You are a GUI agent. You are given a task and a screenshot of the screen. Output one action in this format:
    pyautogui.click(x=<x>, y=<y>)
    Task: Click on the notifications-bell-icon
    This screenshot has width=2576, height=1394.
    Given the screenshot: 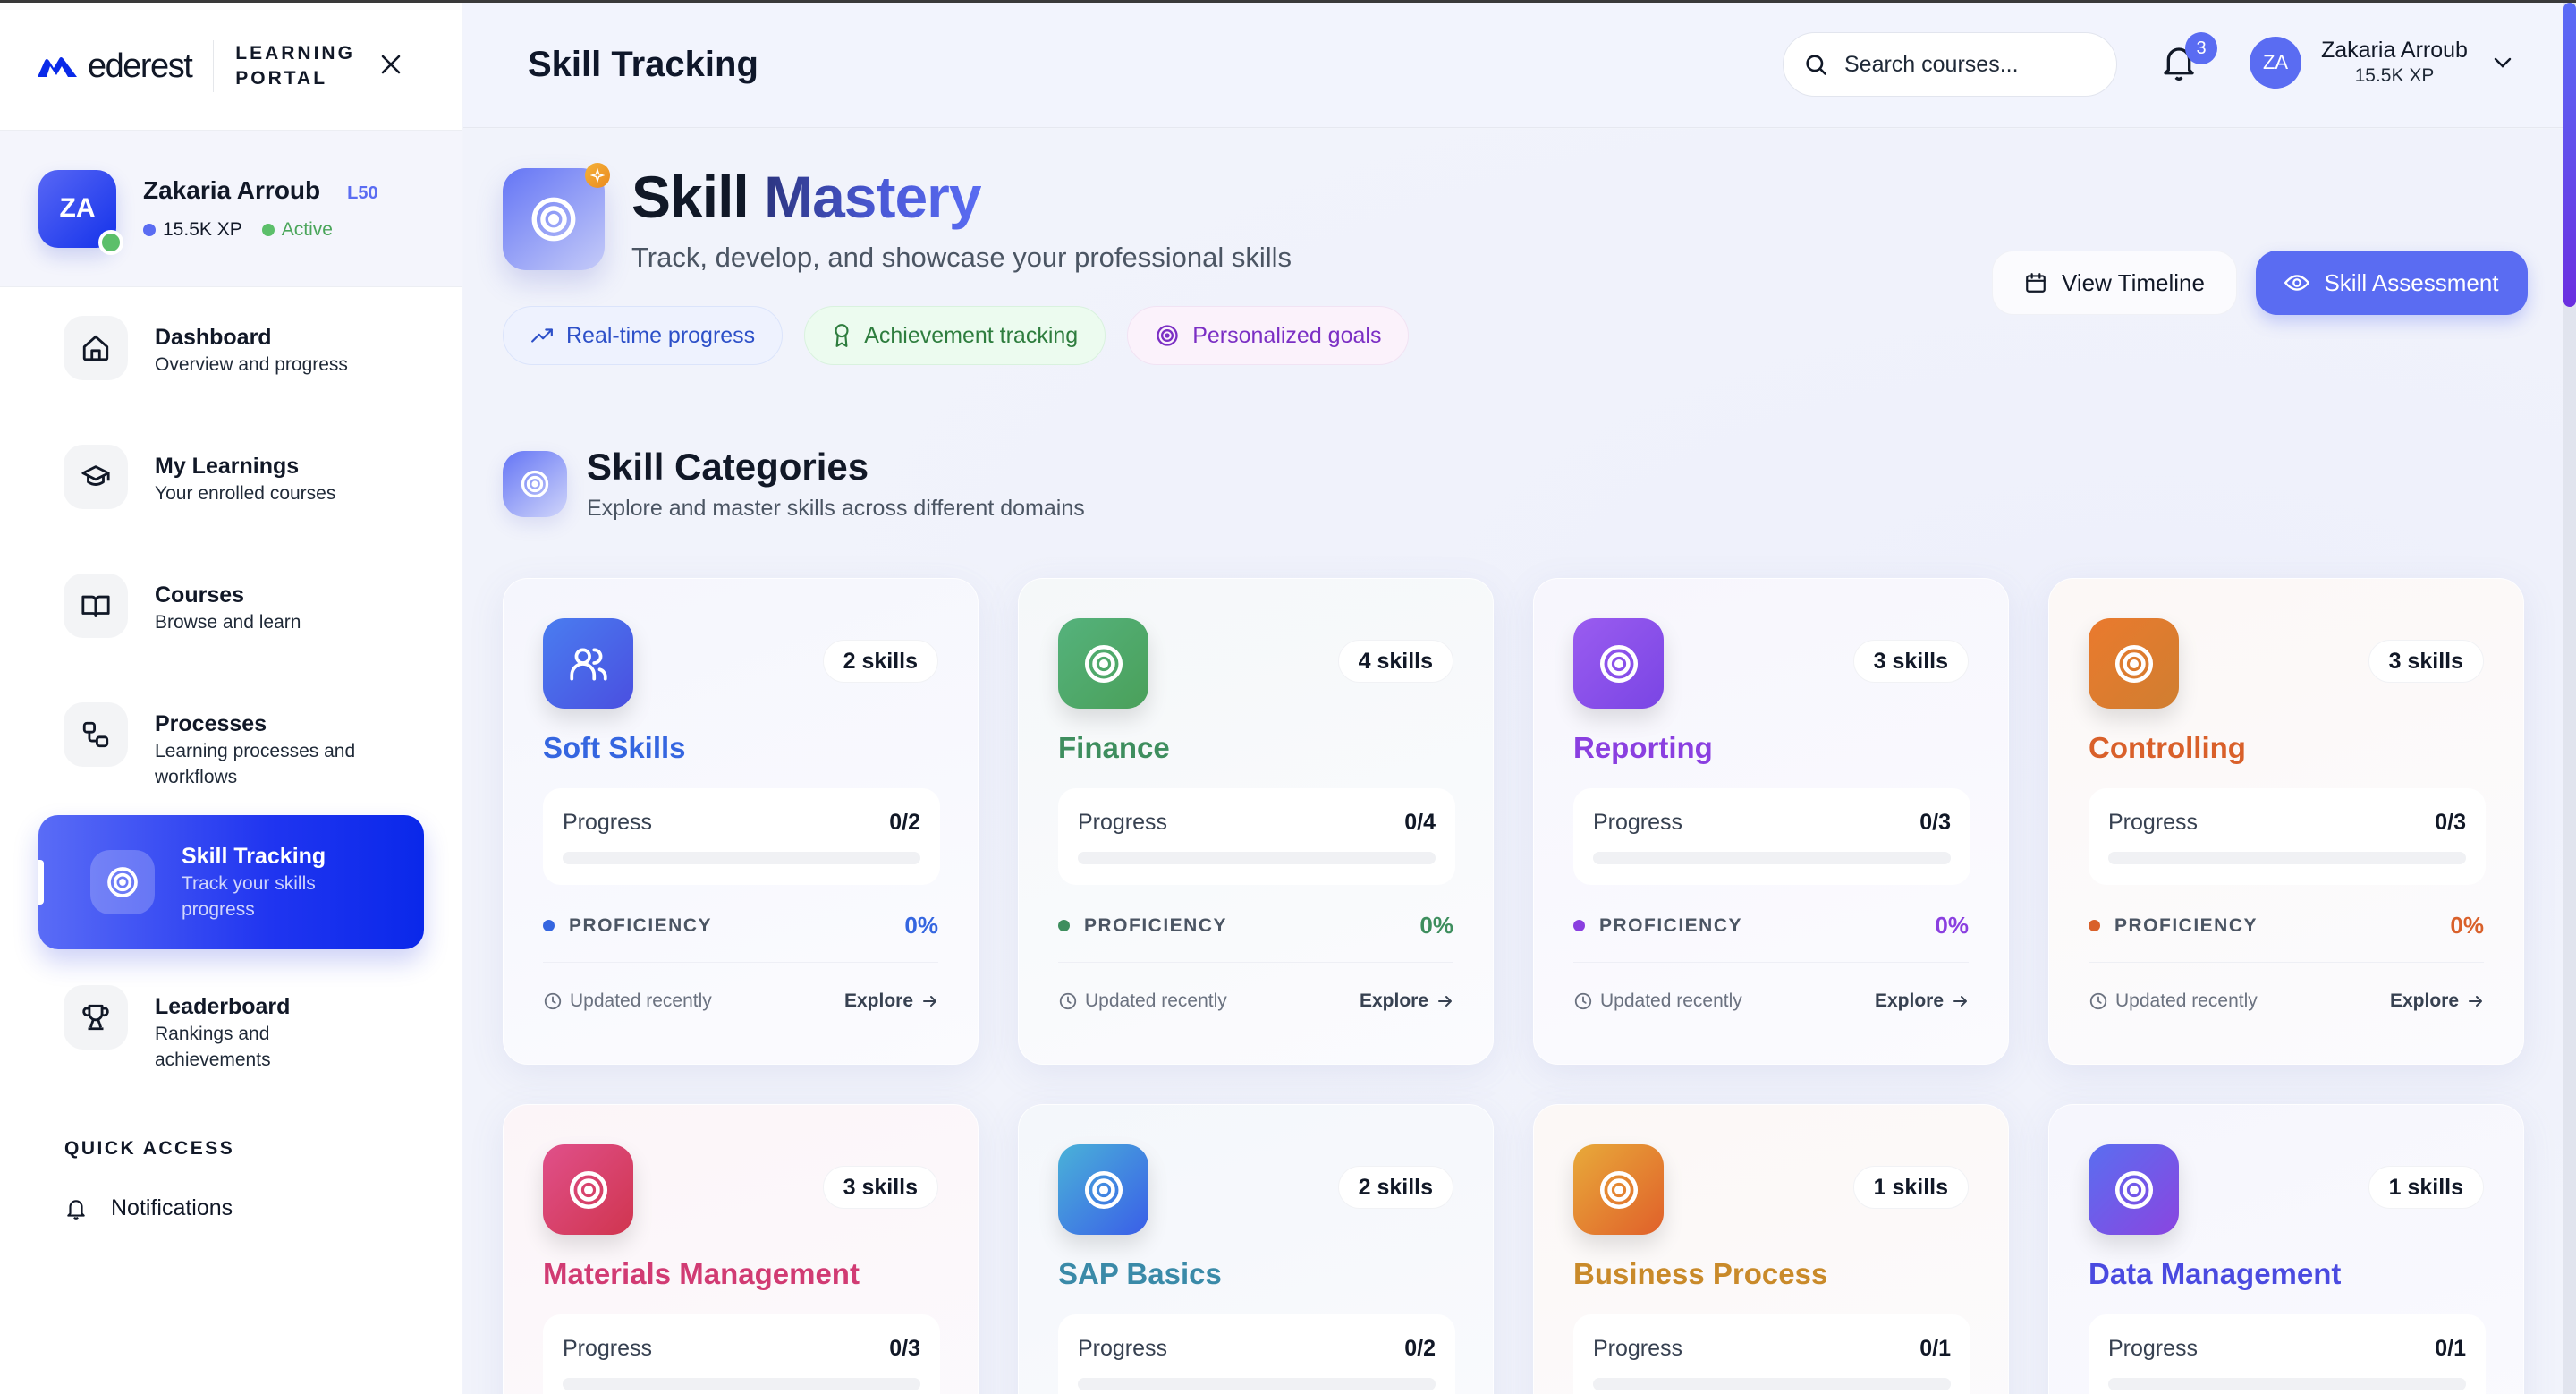 What is the action you would take?
    pyautogui.click(x=2179, y=63)
    